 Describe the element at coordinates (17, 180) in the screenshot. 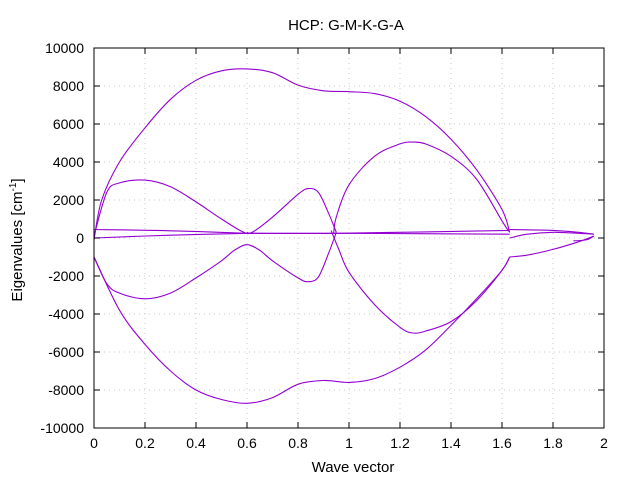

I see `y-axis-title-end: ]` at that location.